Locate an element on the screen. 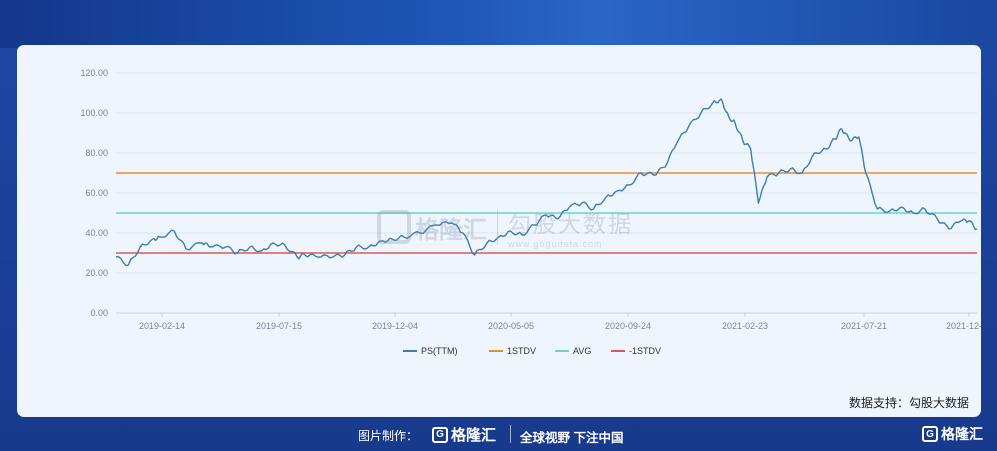 Image resolution: width=997 pixels, height=451 pixels. watermark-logo: 格隆汇 is located at coordinates (432, 227).